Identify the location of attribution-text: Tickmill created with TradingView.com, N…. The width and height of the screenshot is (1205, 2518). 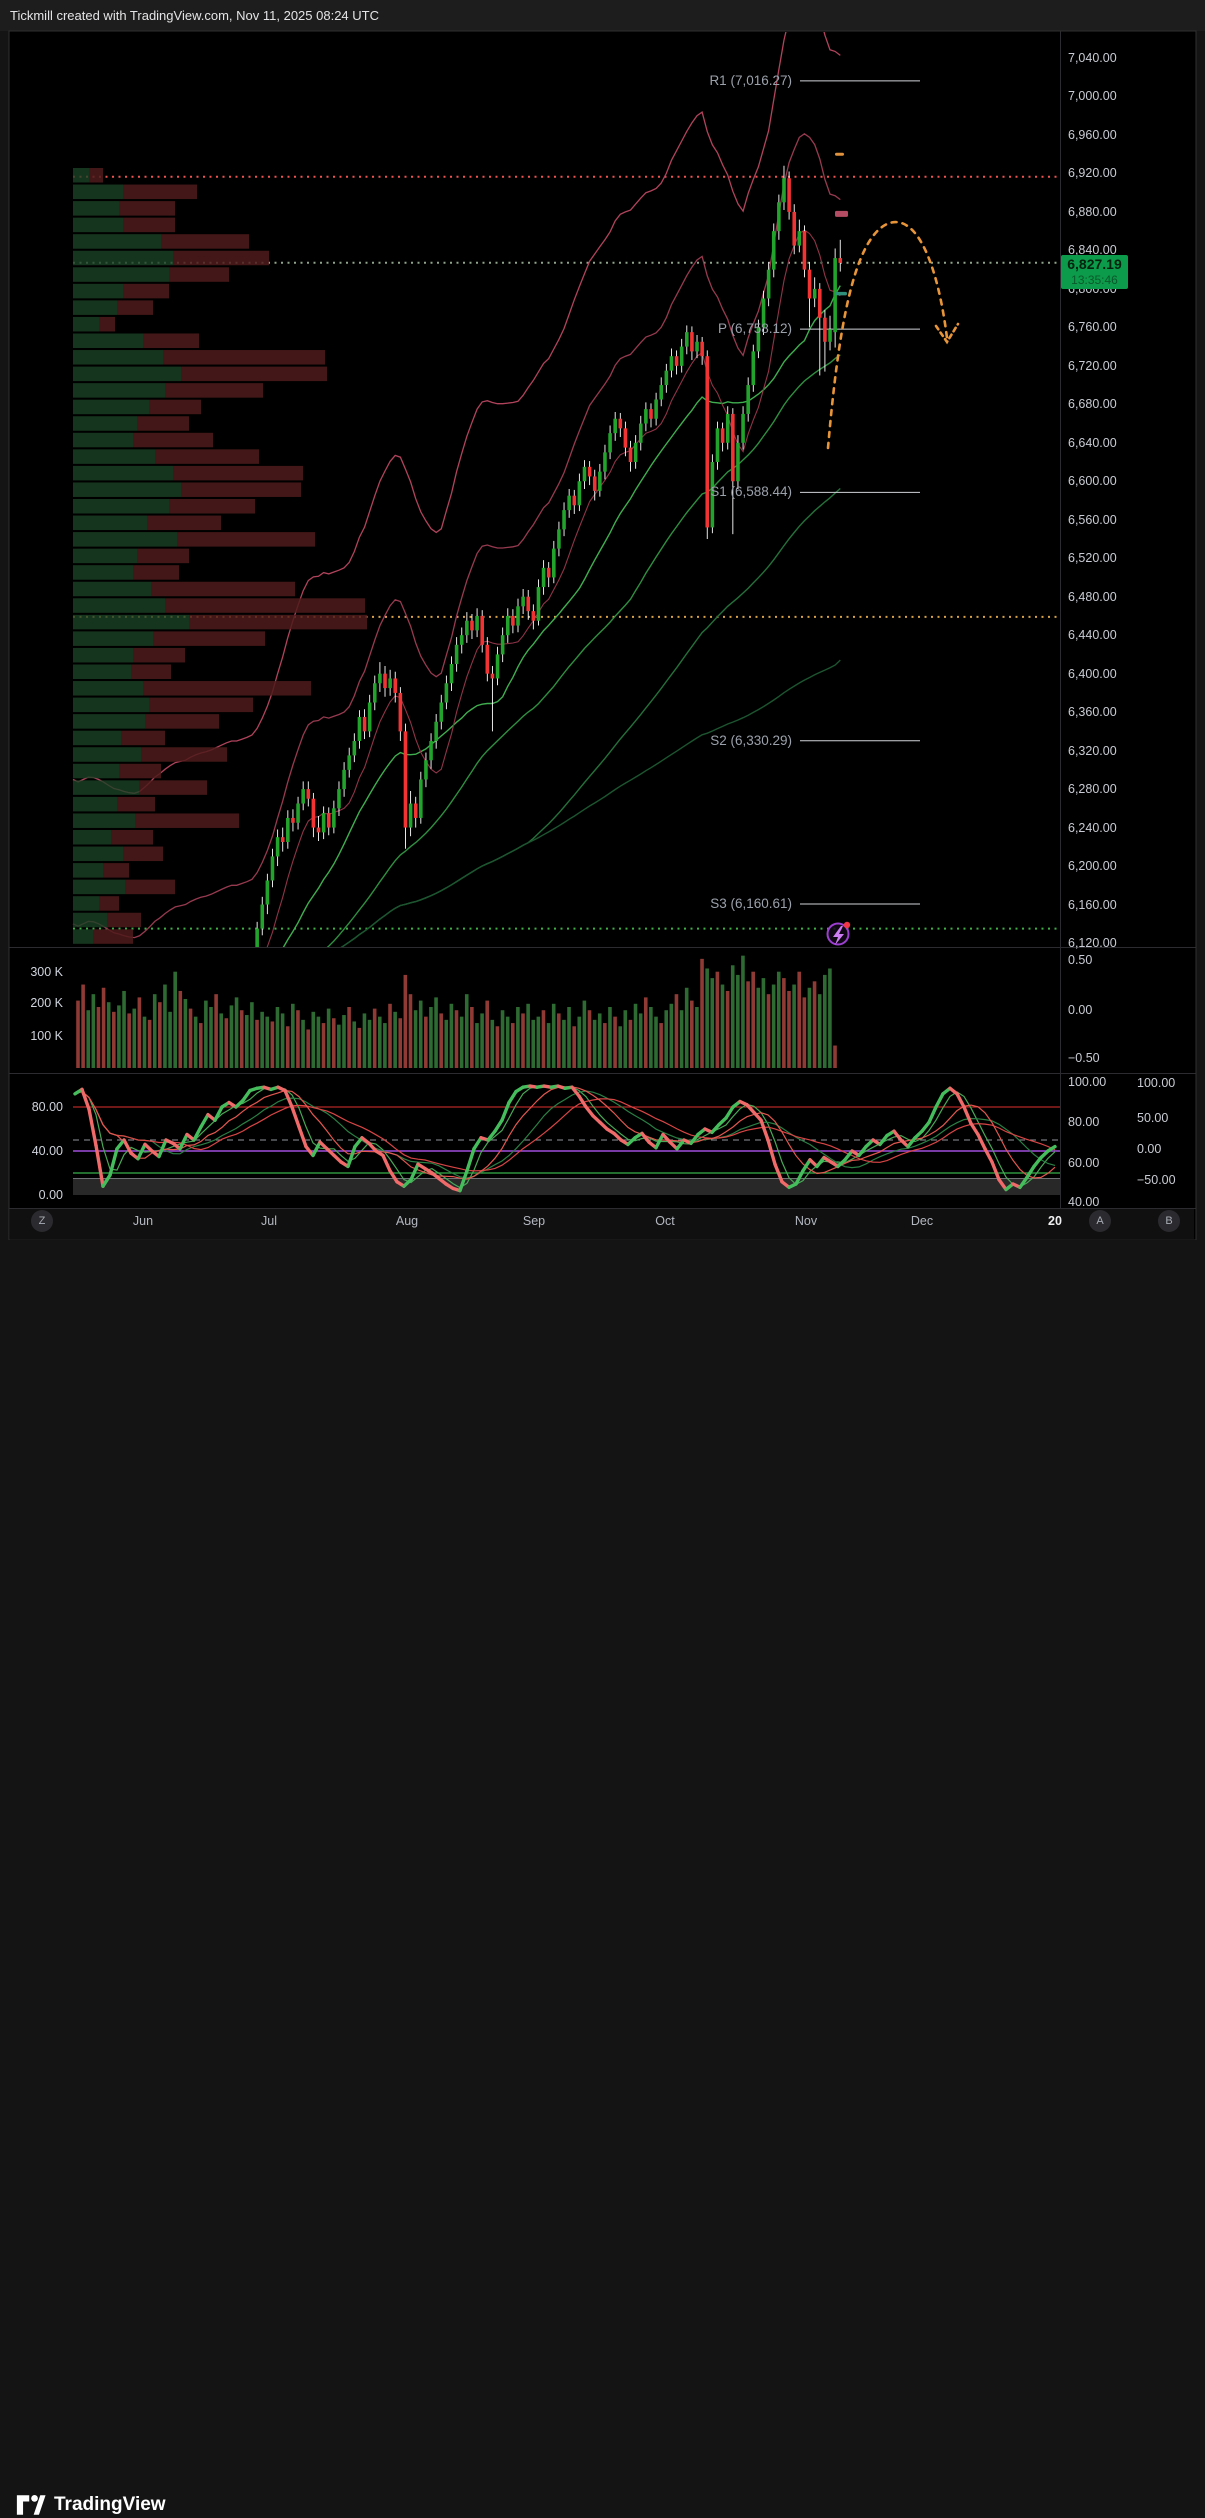
(194, 15).